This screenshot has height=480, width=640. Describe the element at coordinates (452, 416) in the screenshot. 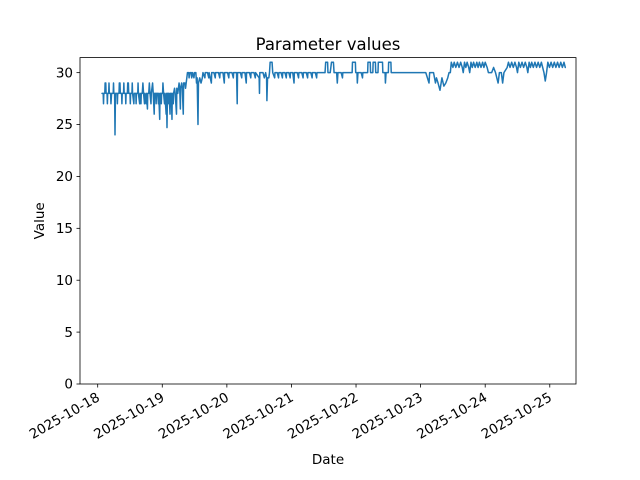

I see `x-tick-label: 2025-10-24` at that location.